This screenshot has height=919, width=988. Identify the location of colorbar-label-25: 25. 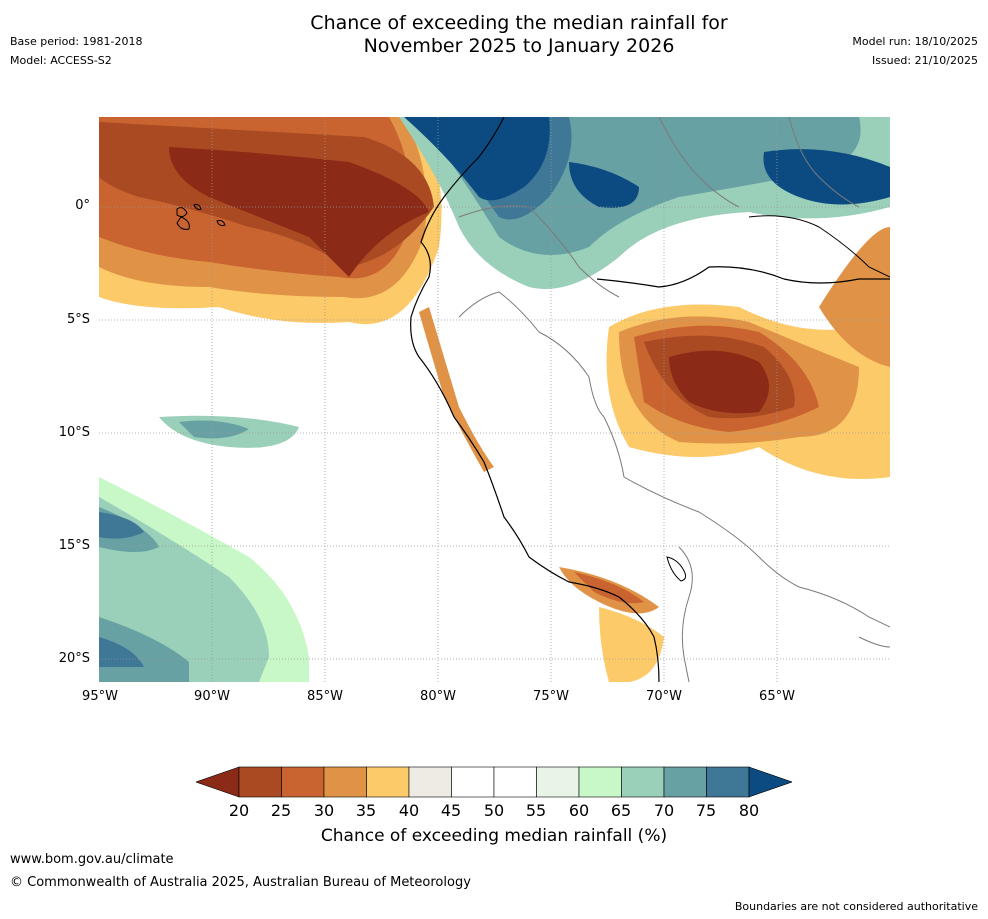
(281, 810).